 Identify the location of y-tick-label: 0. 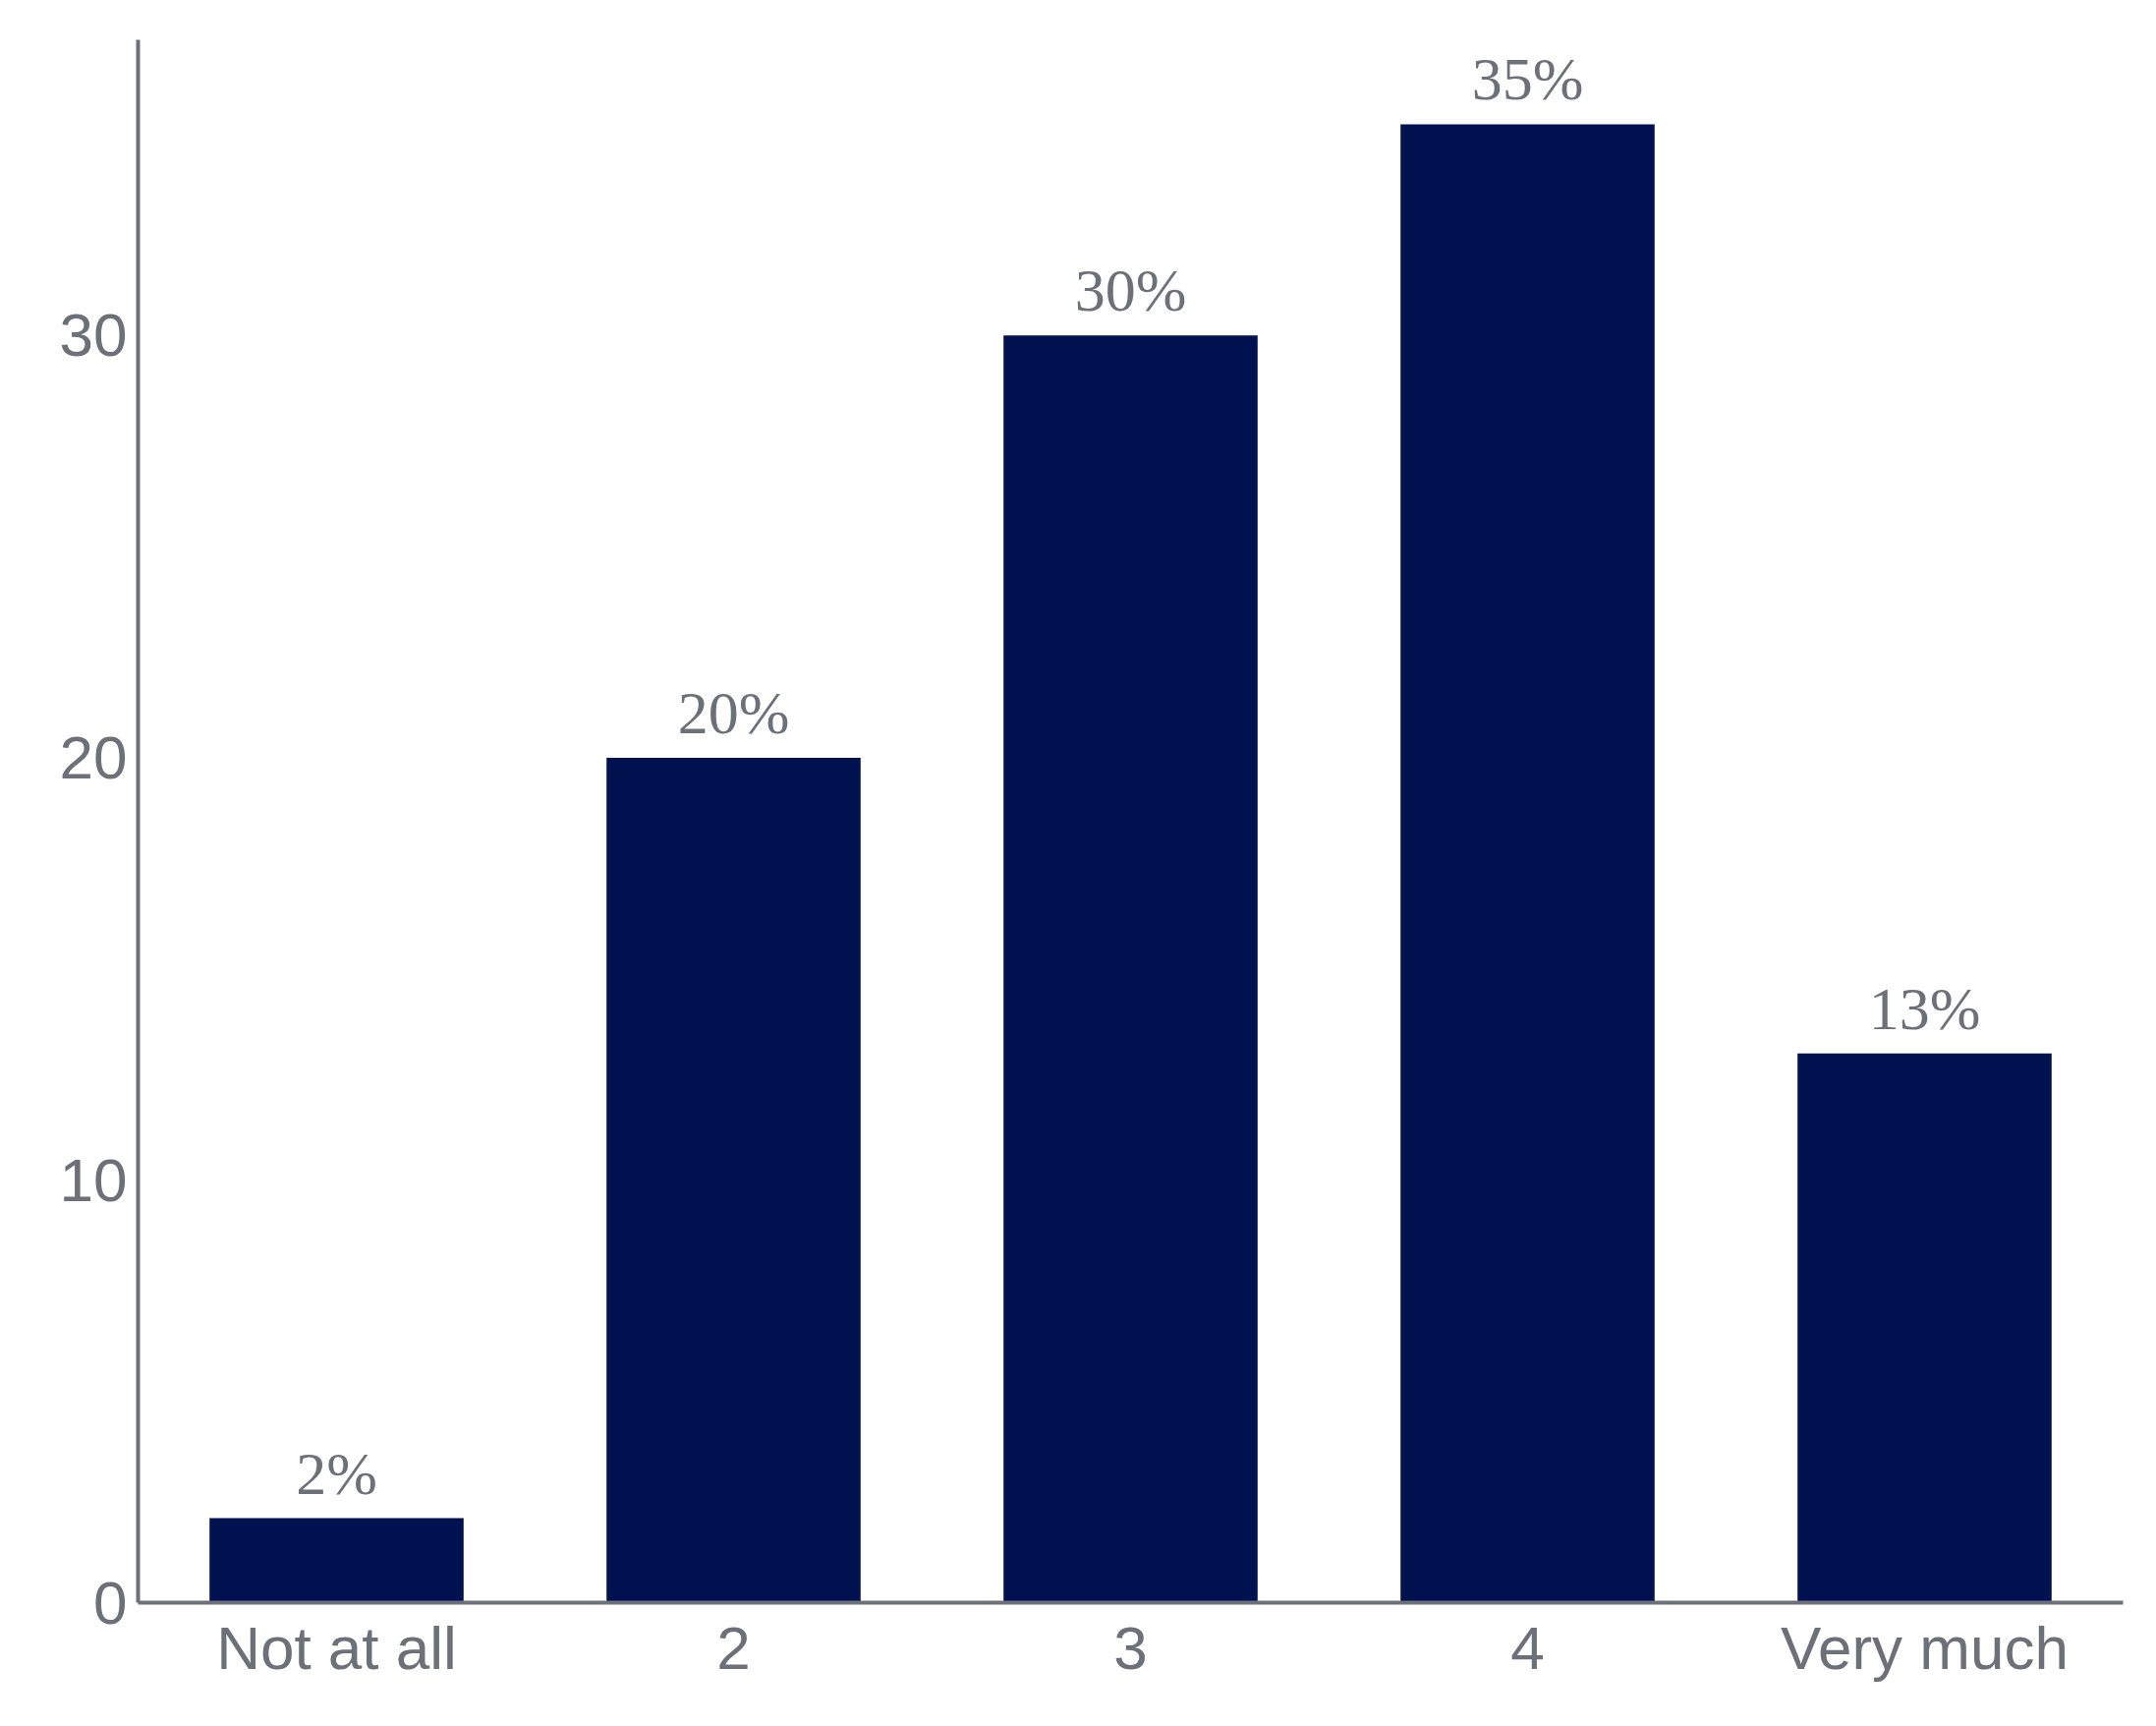
(110, 1602).